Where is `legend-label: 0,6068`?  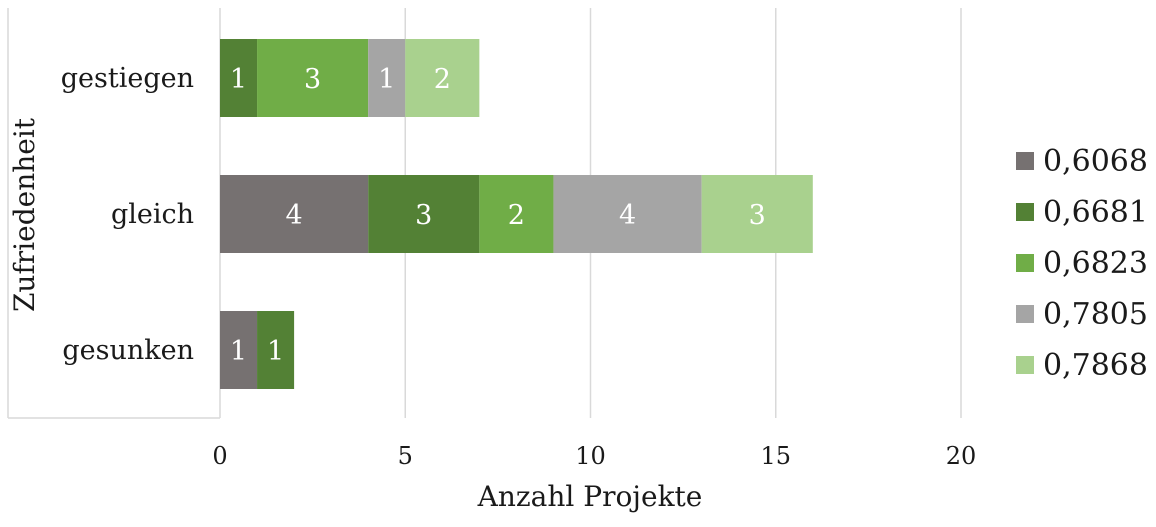 legend-label: 0,6068 is located at coordinates (1095, 161).